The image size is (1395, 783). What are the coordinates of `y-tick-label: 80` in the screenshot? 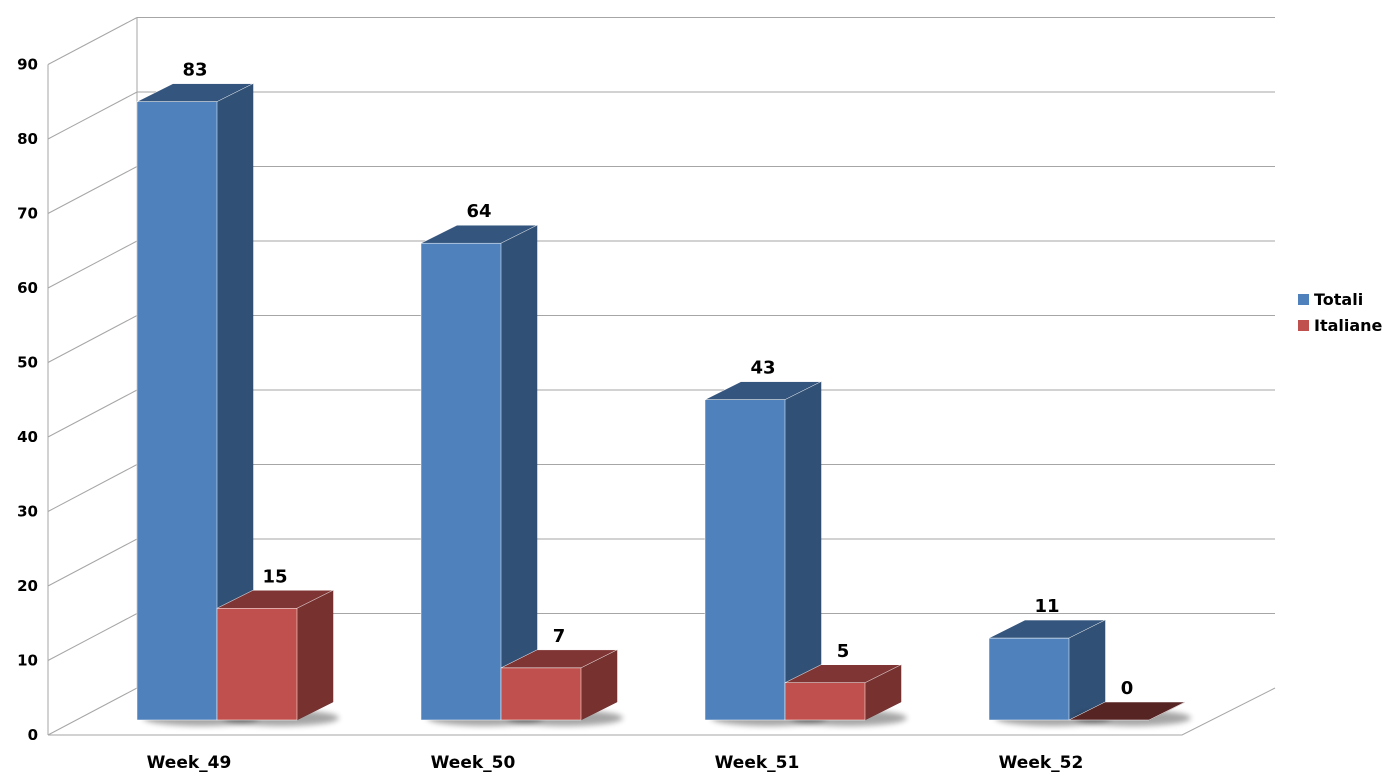 It's located at (27, 139).